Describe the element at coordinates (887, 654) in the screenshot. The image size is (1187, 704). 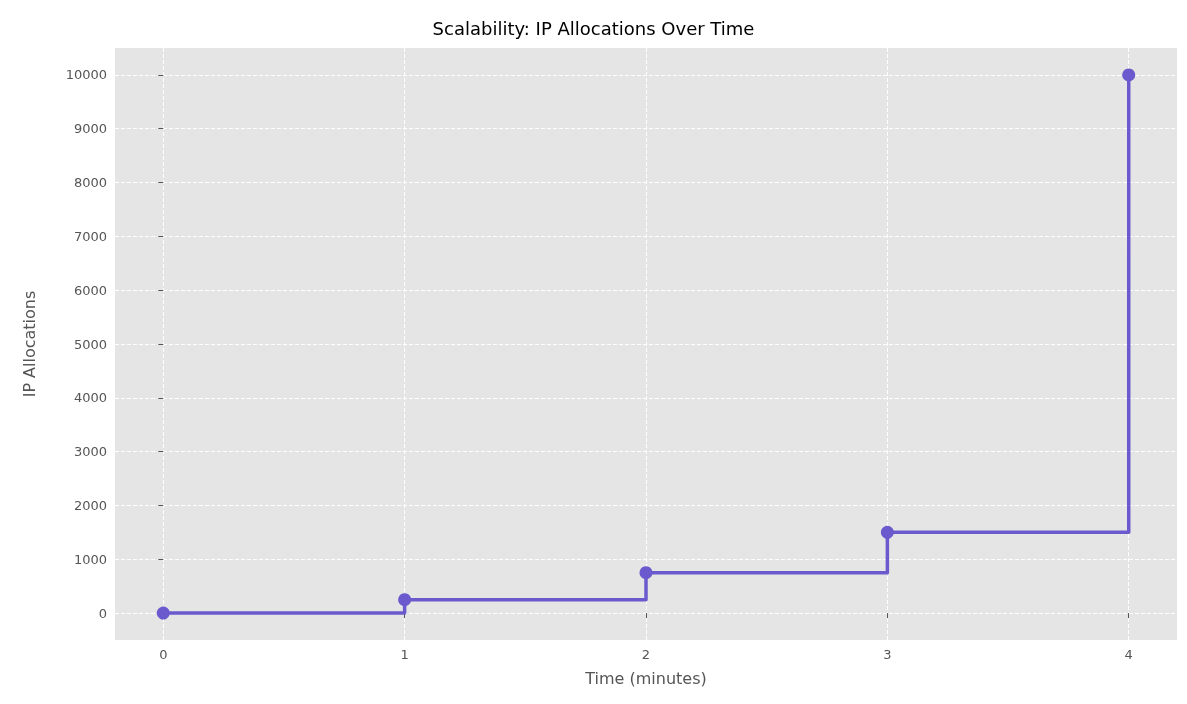
I see `x-tick-label: 3` at that location.